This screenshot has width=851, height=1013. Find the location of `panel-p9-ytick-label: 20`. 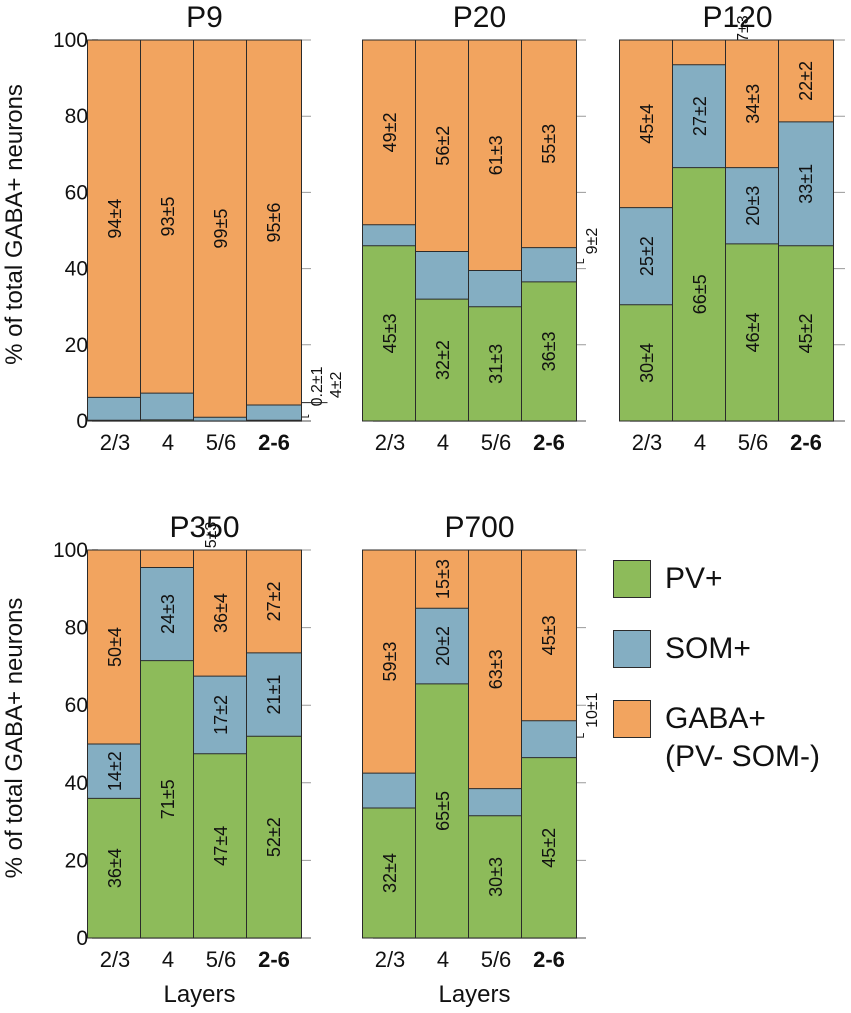

panel-p9-ytick-label: 20 is located at coordinates (76, 345).